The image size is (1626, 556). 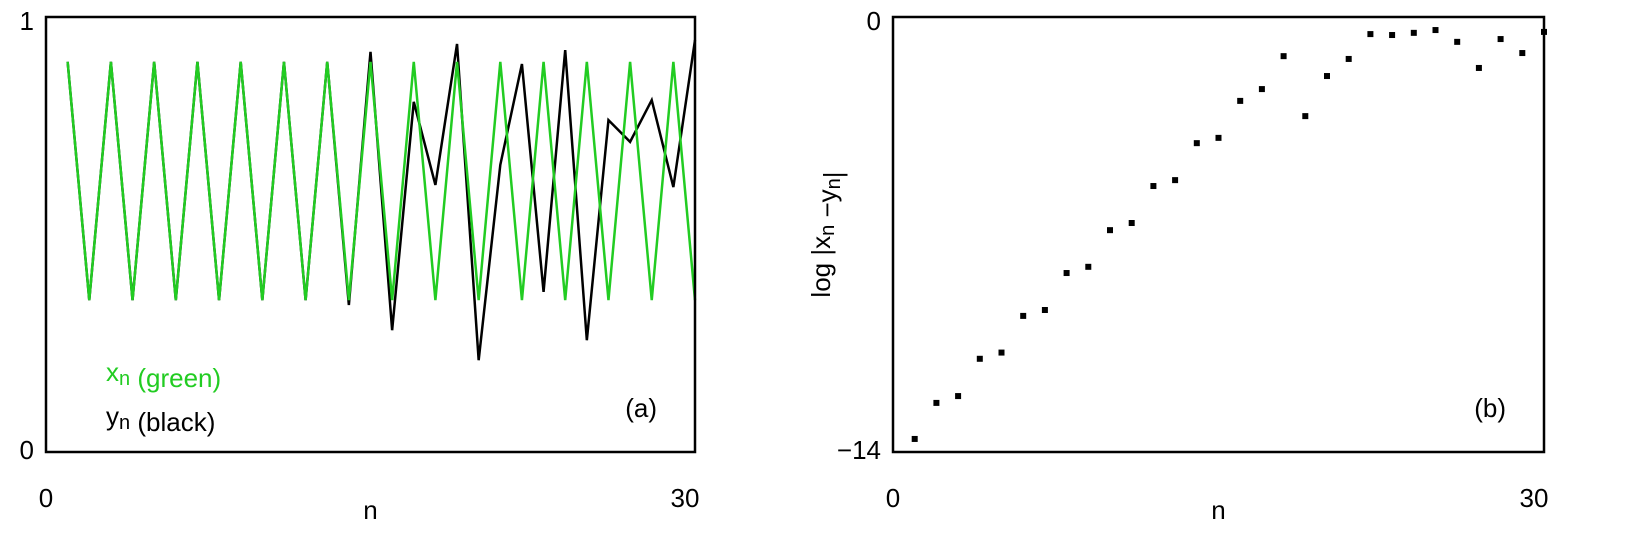 What do you see at coordinates (160, 419) in the screenshot?
I see `legend-entry: yn (black)` at bounding box center [160, 419].